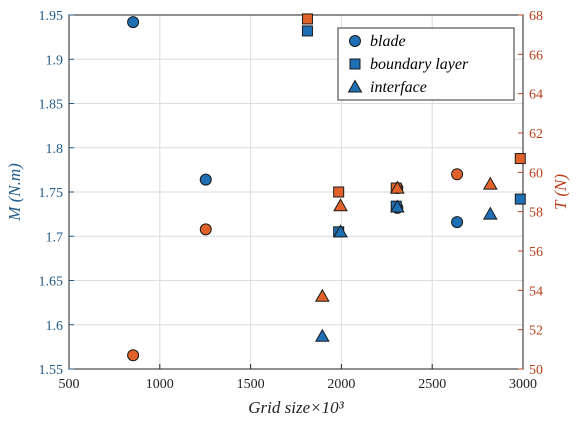 The width and height of the screenshot is (577, 421). What do you see at coordinates (160, 384) in the screenshot?
I see `x-tick-label: 1000` at bounding box center [160, 384].